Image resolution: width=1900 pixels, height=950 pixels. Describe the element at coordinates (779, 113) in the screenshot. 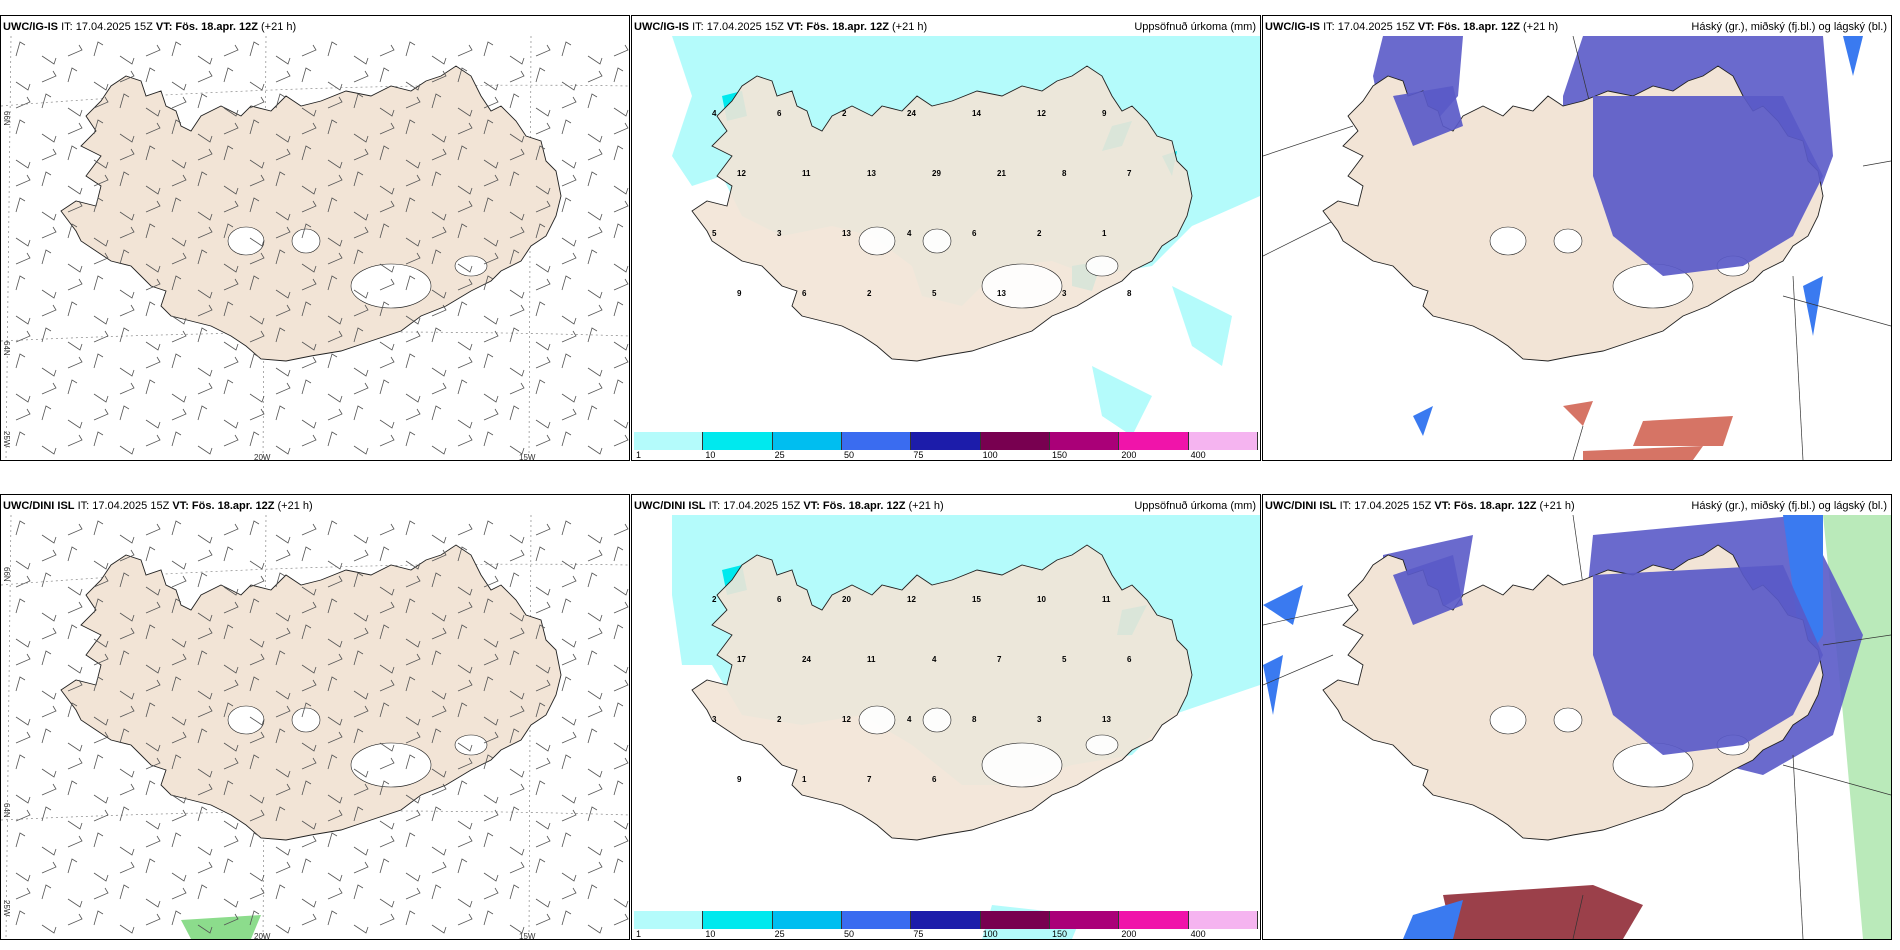

I see `precip-value: 6` at that location.